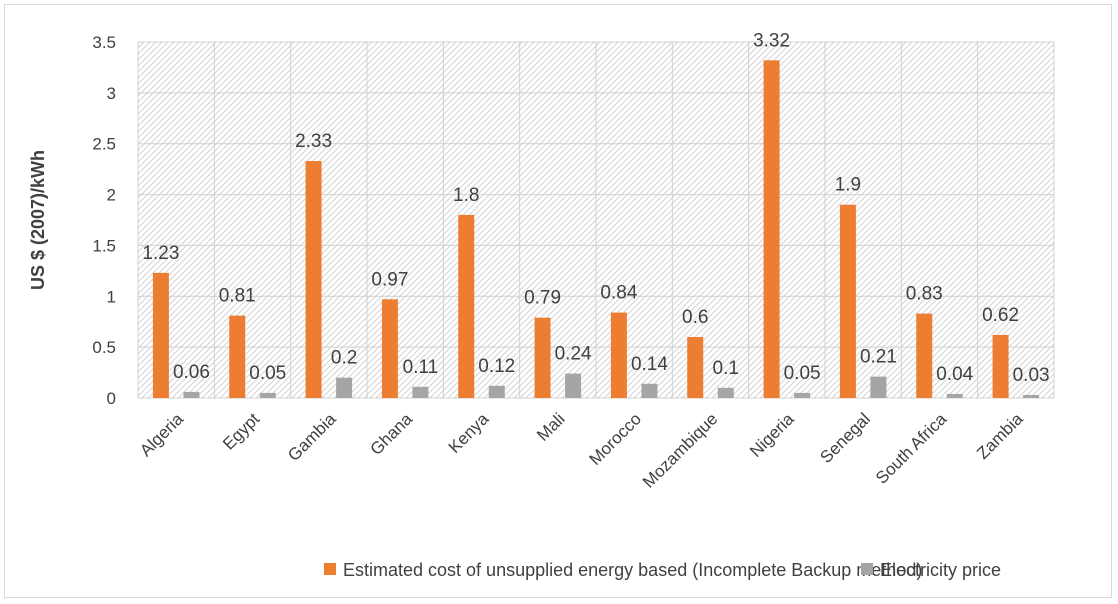 The height and width of the screenshot is (604, 1118). I want to click on y-tick-label: 2.5, so click(104, 144).